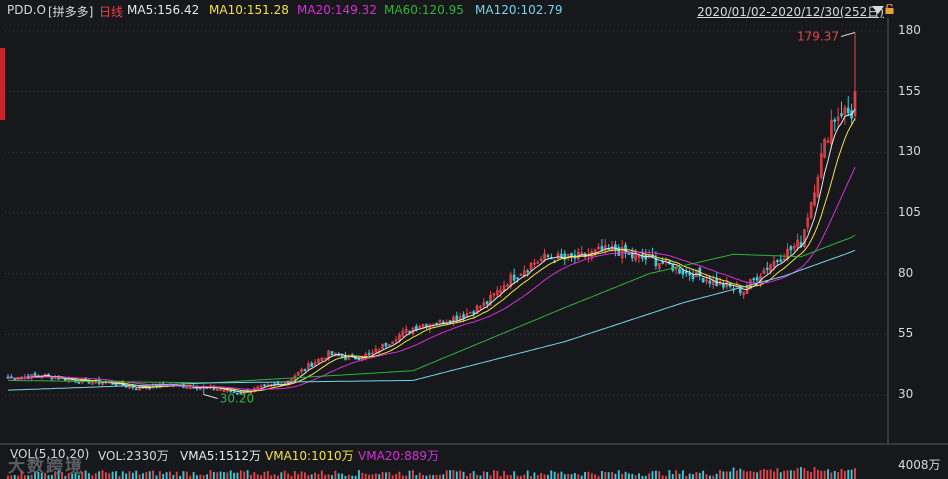 Image resolution: width=948 pixels, height=479 pixels. What do you see at coordinates (2, 84) in the screenshot?
I see `side-tab` at bounding box center [2, 84].